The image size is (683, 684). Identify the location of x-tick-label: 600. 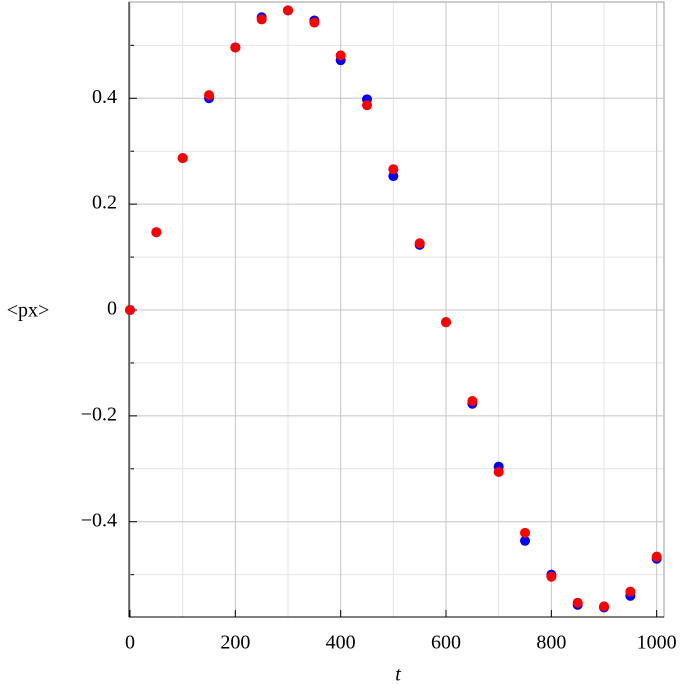
(446, 643).